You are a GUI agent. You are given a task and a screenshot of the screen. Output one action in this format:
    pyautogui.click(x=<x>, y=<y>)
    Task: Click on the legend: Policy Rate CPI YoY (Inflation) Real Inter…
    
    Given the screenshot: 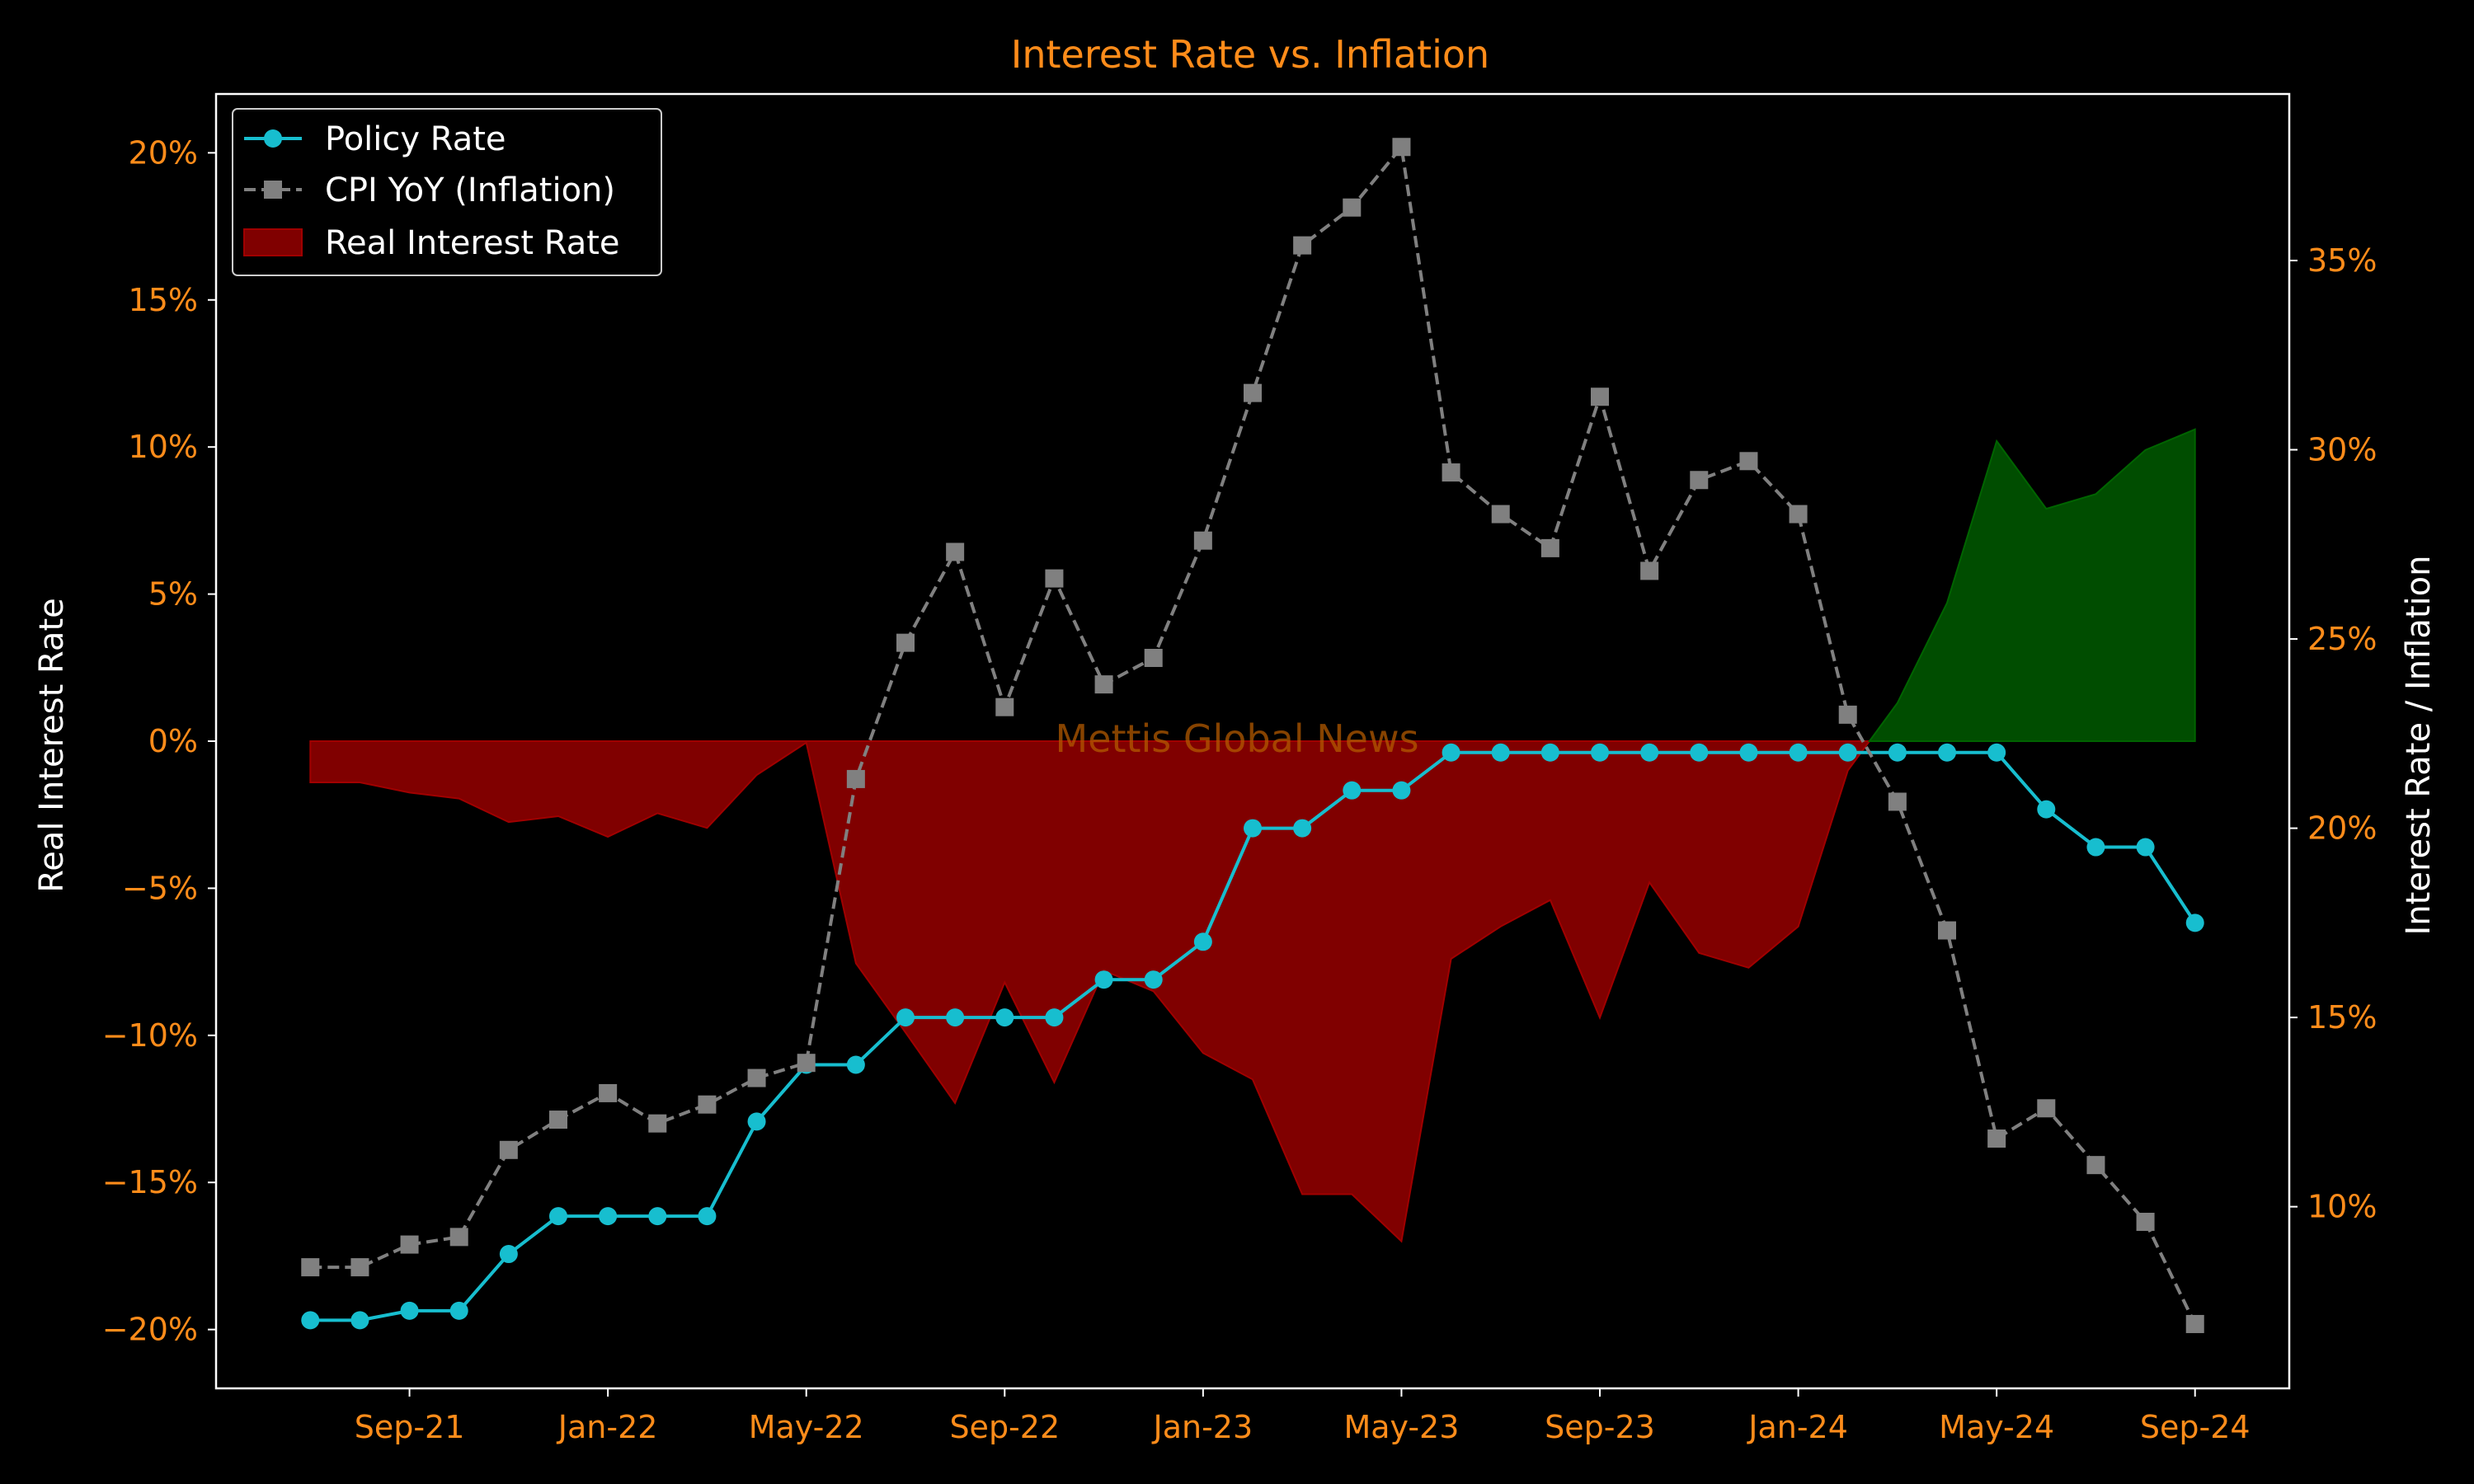 What is the action you would take?
    pyautogui.click(x=447, y=192)
    